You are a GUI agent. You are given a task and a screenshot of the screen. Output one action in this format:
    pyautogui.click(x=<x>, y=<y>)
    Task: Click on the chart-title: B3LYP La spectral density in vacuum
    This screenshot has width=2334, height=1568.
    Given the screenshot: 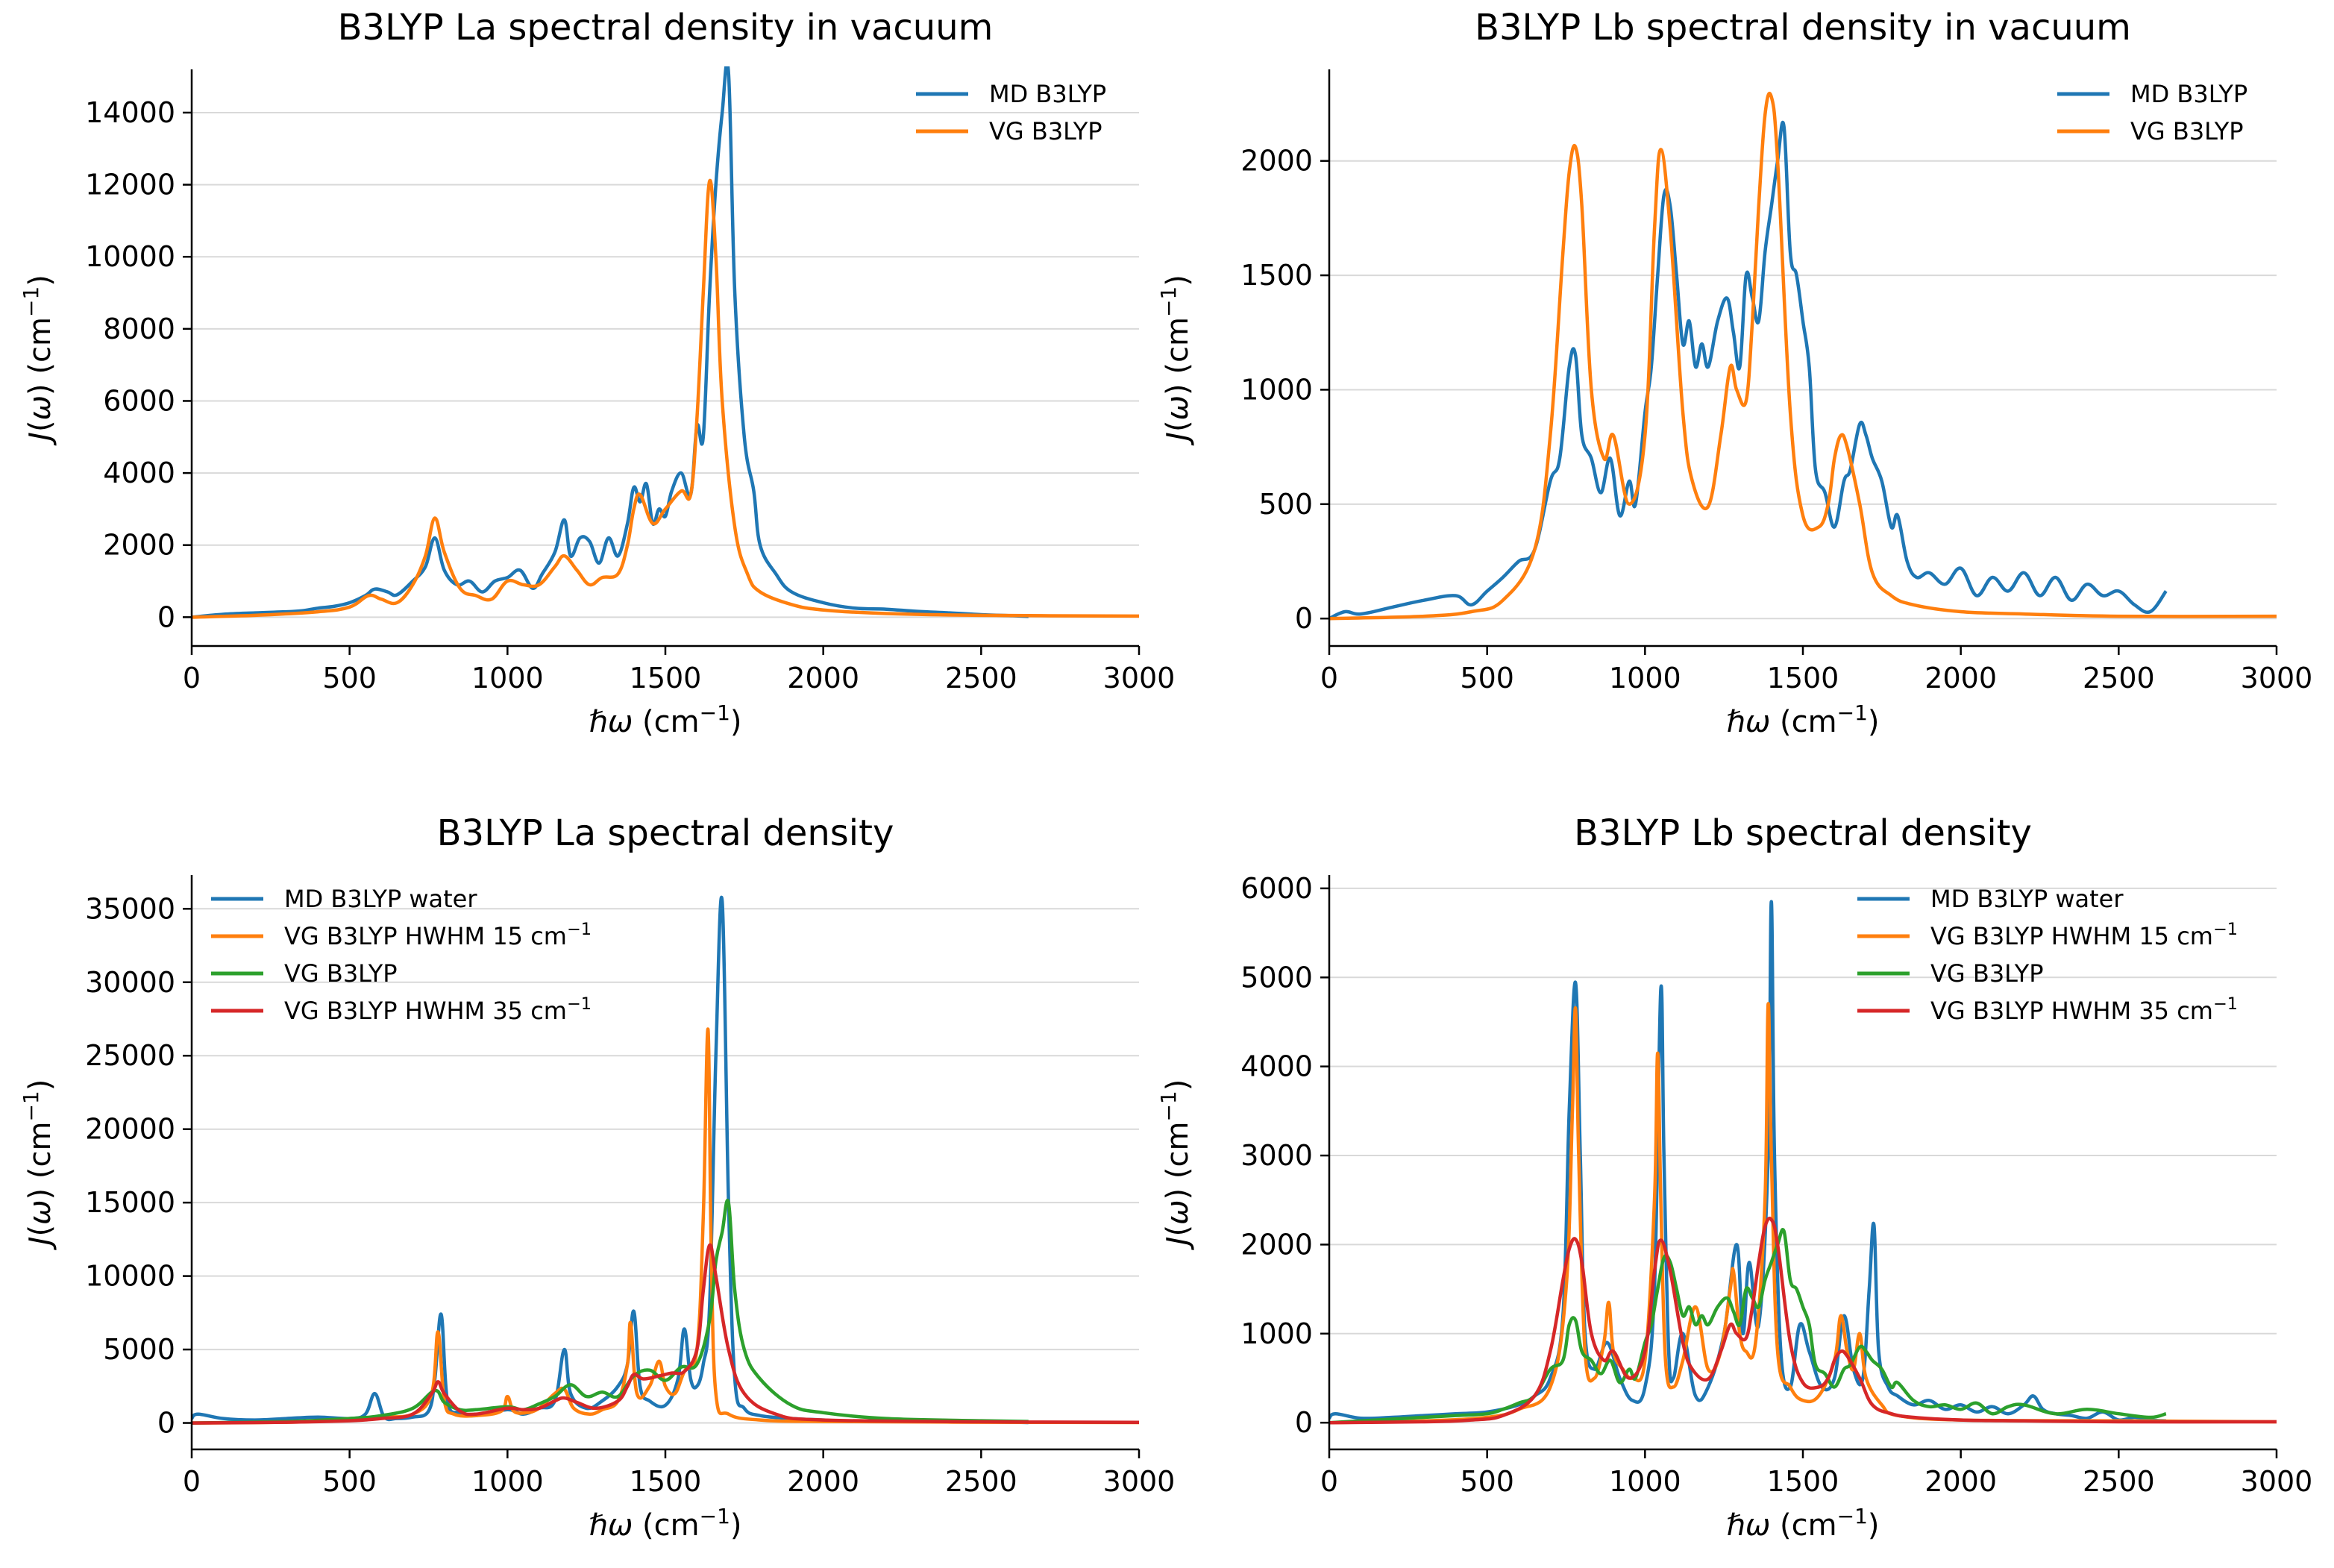 What is the action you would take?
    pyautogui.click(x=666, y=27)
    